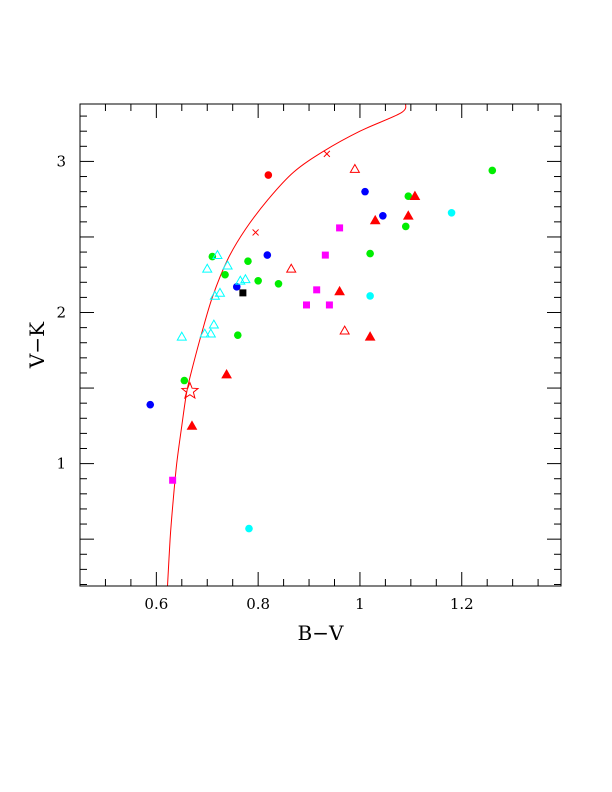 This screenshot has height=792, width=612. Describe the element at coordinates (156, 604) in the screenshot. I see `x-tick-label: 0.6` at that location.